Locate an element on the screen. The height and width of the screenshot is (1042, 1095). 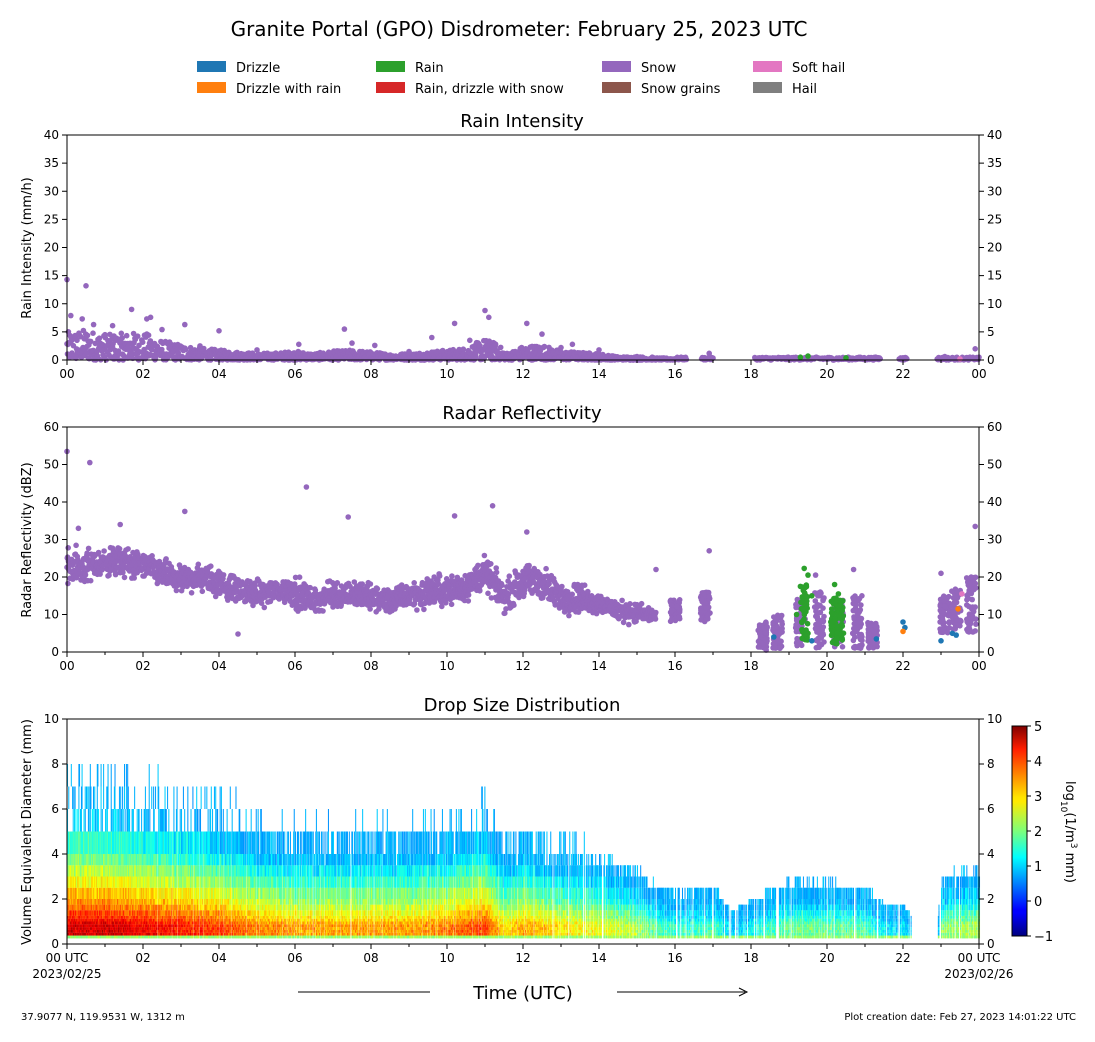
y-tick-label-right: 50 is located at coordinates (994, 465).